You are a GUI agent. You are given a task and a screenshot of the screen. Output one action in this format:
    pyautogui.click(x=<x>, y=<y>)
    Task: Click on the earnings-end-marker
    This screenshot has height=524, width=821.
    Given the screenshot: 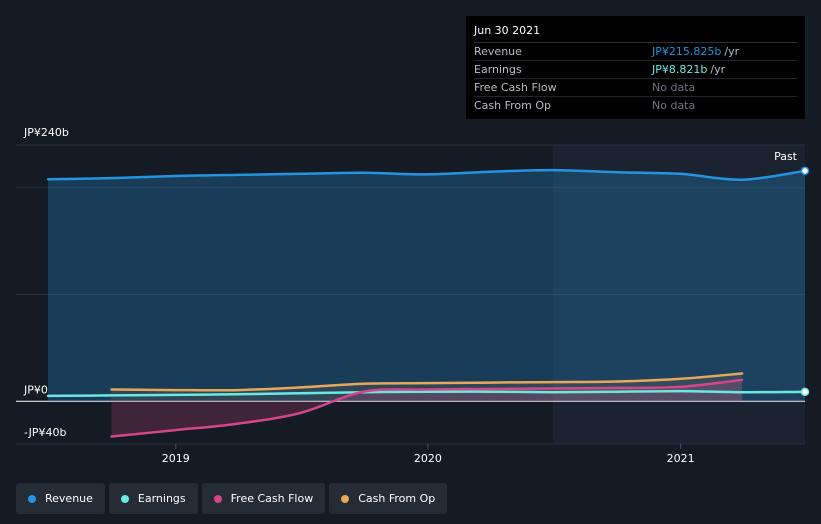 What is the action you would take?
    pyautogui.click(x=805, y=392)
    